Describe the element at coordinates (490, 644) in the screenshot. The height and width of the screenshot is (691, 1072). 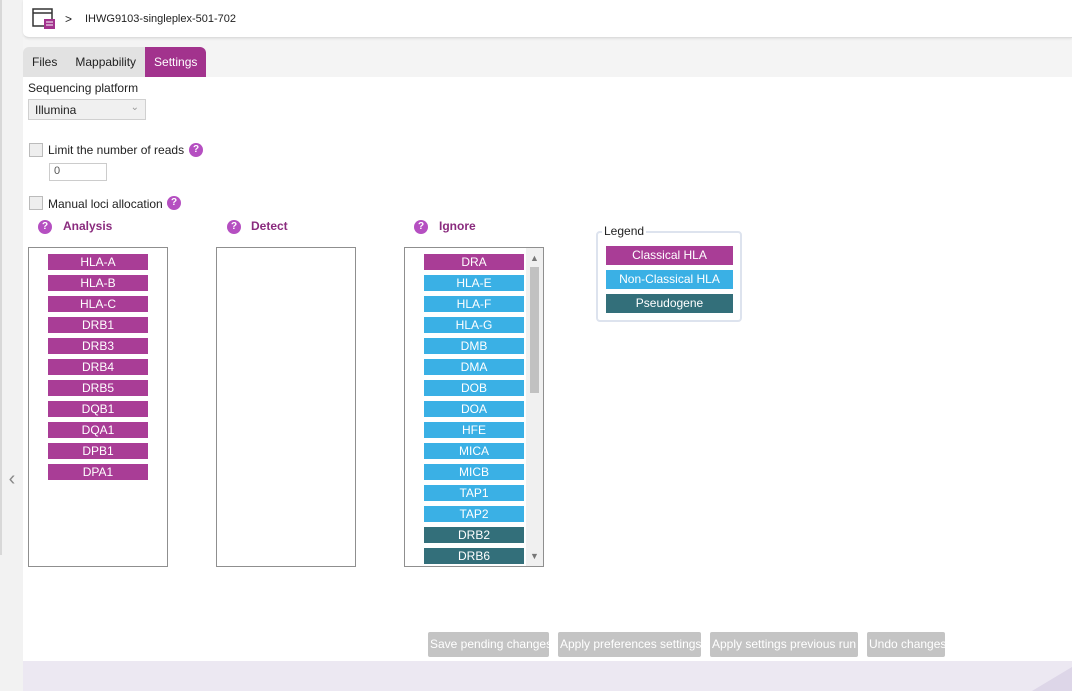
I see `save-changes-button: Save pending changes` at that location.